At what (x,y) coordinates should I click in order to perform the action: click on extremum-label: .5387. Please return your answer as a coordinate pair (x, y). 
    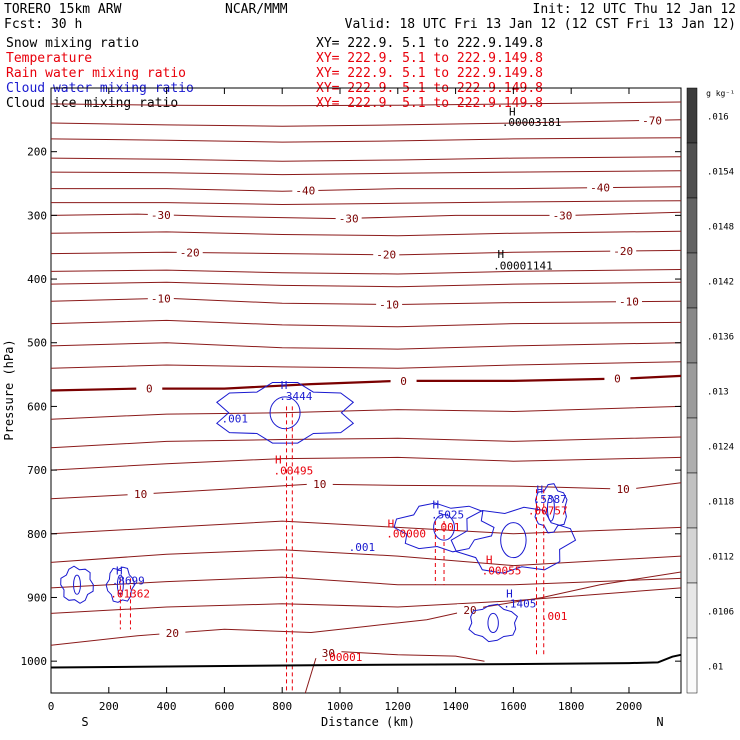
    Looking at the image, I should click on (550, 499).